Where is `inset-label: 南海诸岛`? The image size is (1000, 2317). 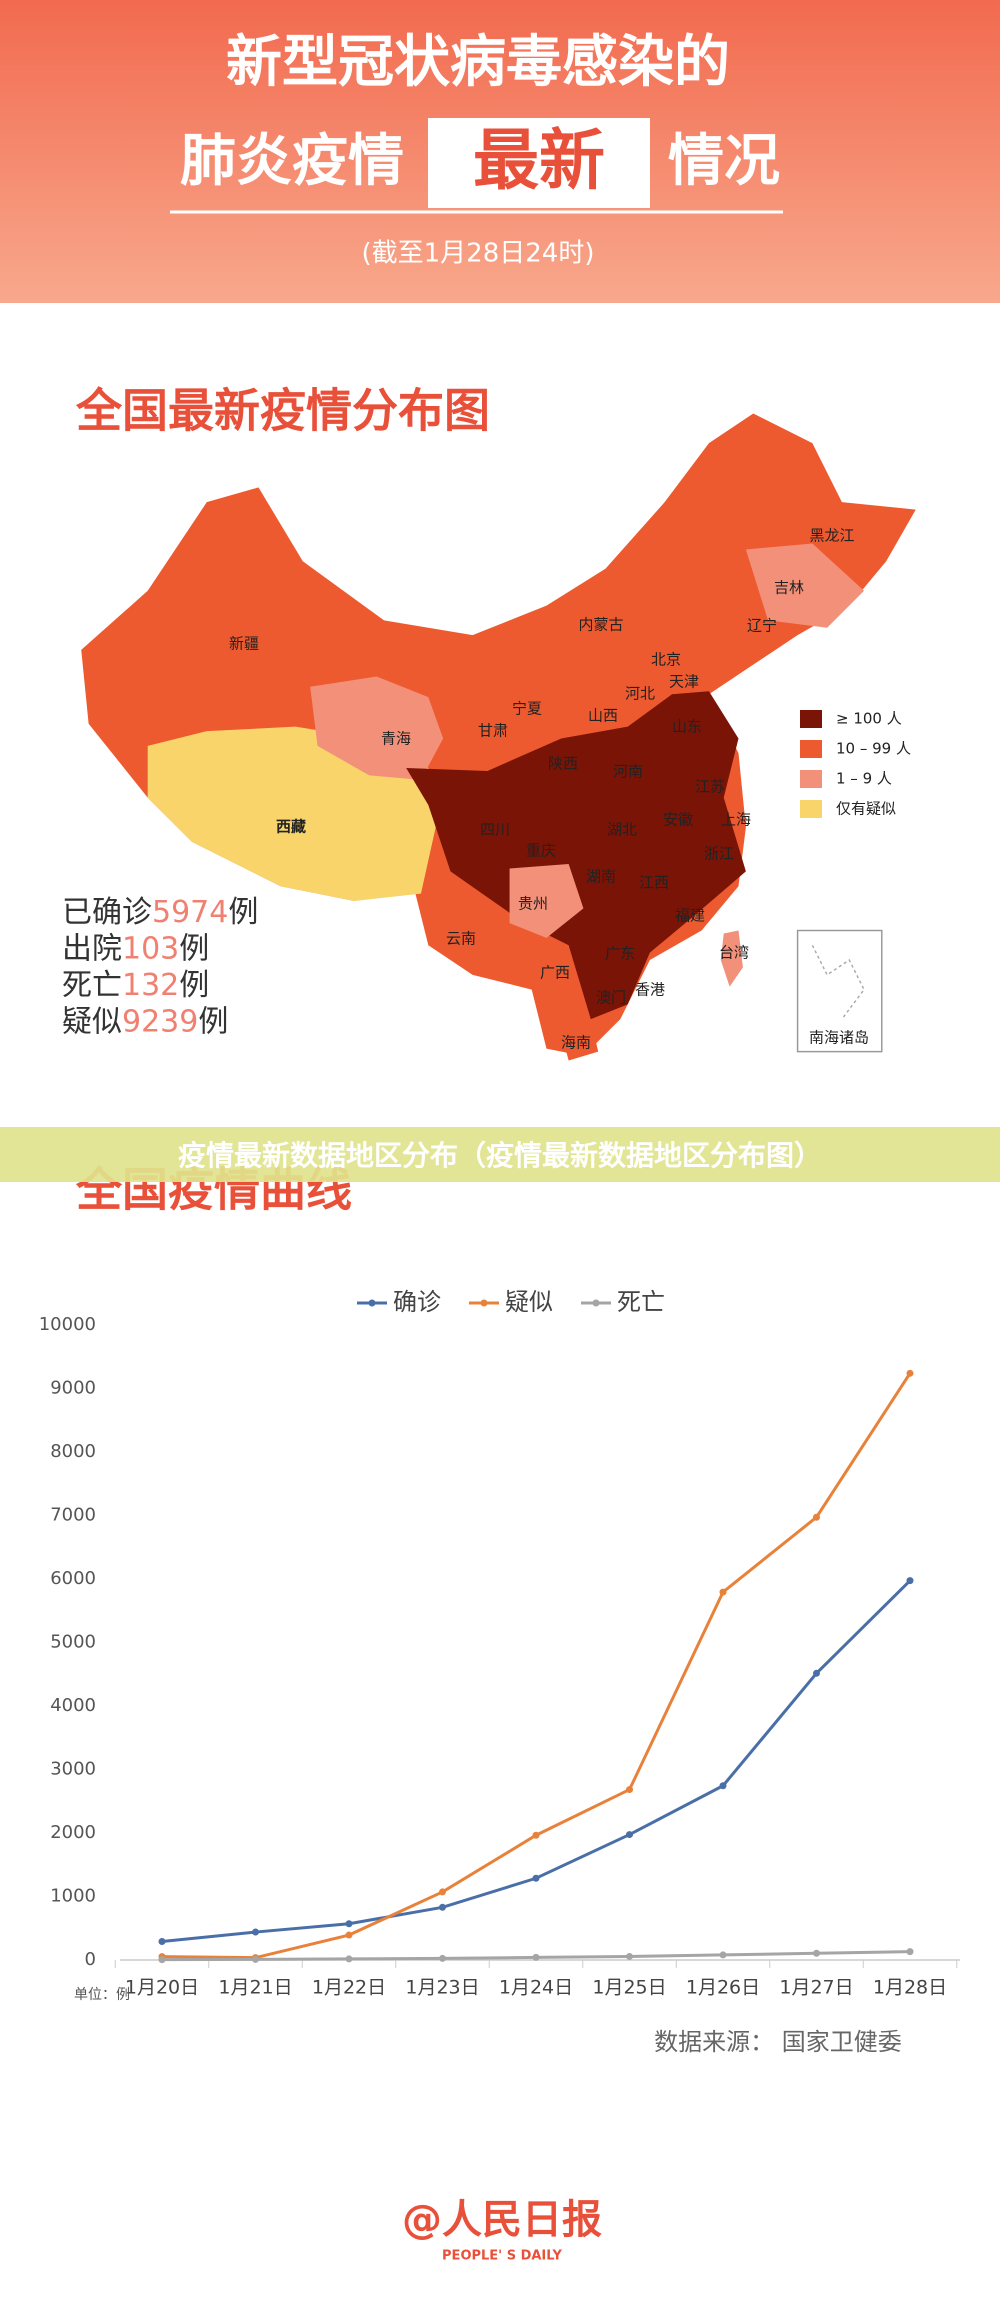 inset-label: 南海诸岛 is located at coordinates (839, 1038).